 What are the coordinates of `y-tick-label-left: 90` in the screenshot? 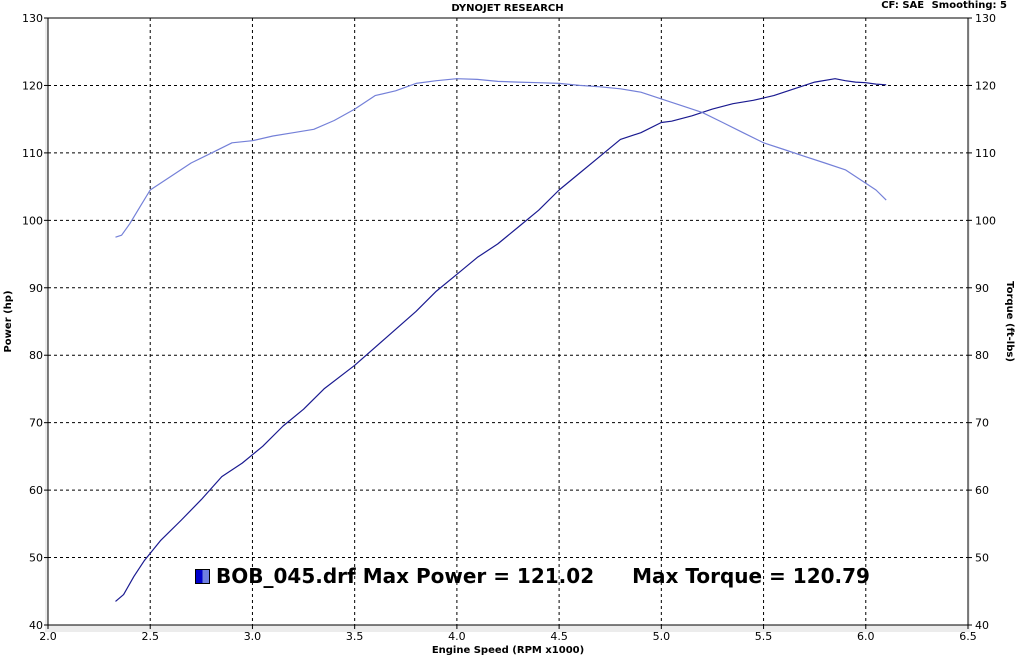 It's located at (36, 288).